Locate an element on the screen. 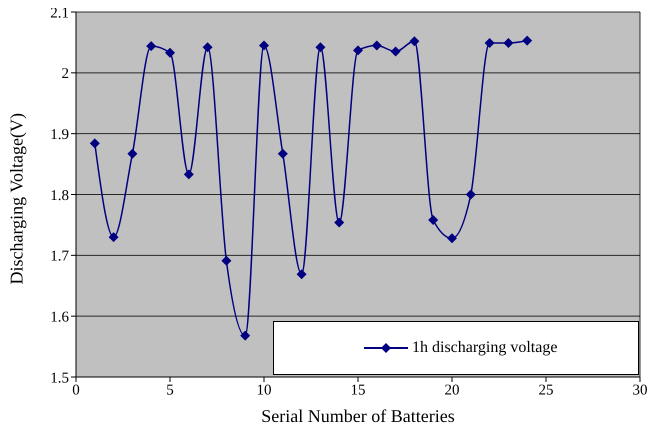 Image resolution: width=657 pixels, height=432 pixels. legend-label: 1h discharging voltage is located at coordinates (485, 348).